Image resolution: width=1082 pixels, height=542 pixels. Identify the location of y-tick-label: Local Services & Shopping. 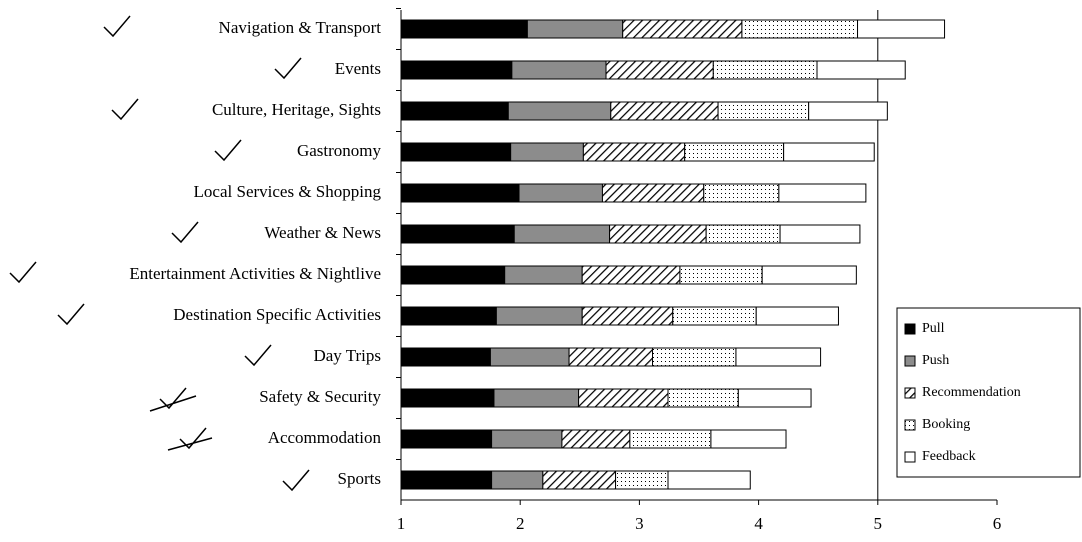
(288, 191).